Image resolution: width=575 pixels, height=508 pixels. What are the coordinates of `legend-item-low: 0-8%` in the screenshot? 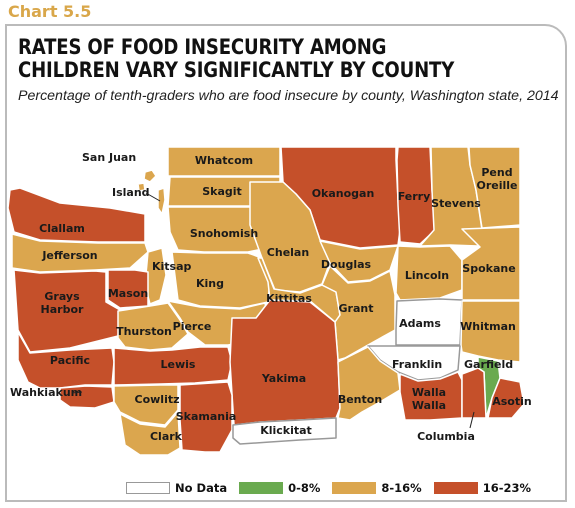 It's located at (279, 488).